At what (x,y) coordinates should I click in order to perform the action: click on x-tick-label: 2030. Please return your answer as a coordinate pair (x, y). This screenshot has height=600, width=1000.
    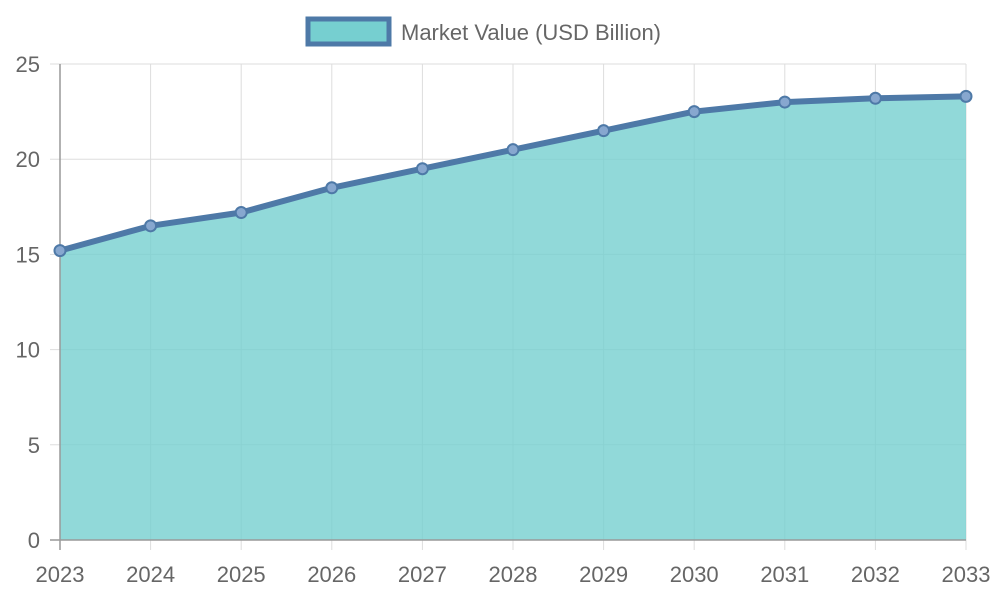
    Looking at the image, I should click on (694, 574).